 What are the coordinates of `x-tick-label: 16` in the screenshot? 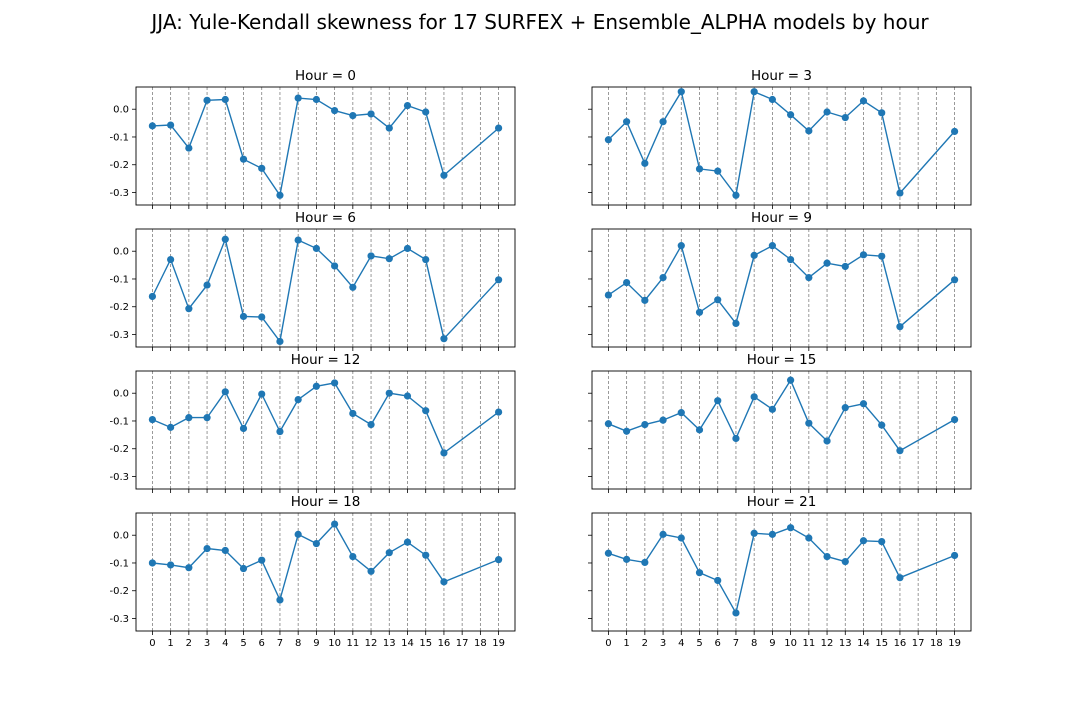 It's located at (444, 643).